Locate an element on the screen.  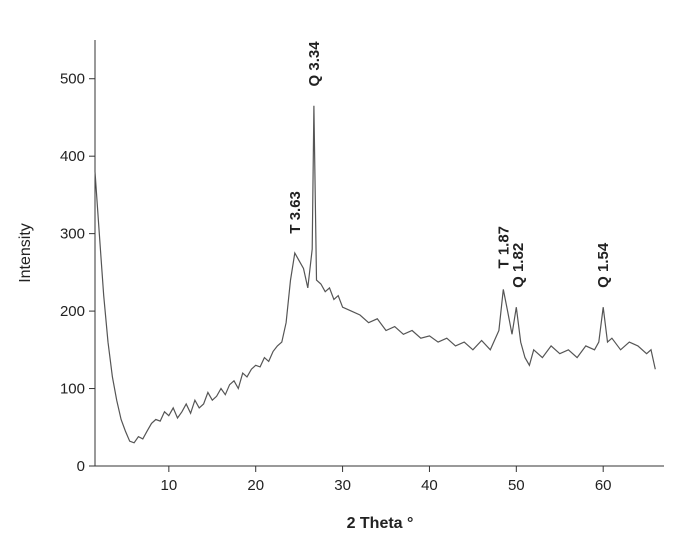
y-tick-label: 100 is located at coordinates (72, 389).